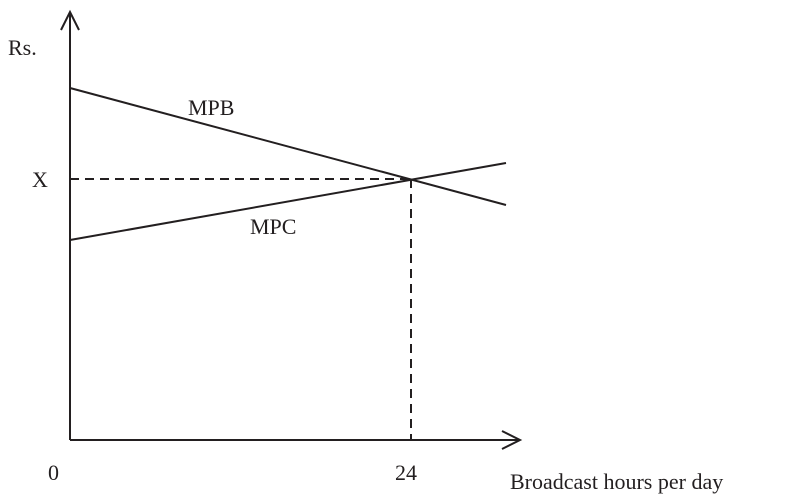 The image size is (797, 496). Describe the element at coordinates (53, 472) in the screenshot. I see `origin-label: 0` at that location.